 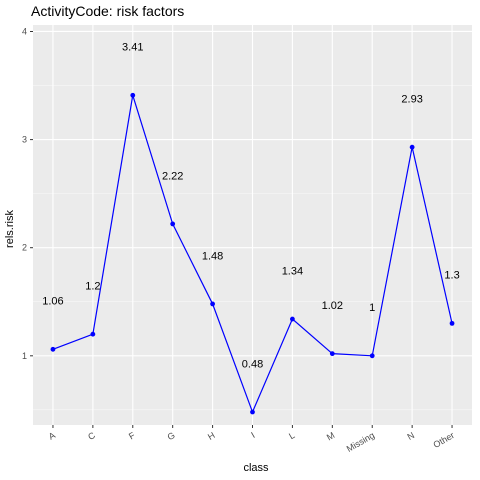 I want to click on data-label: 1.48, so click(x=212, y=256).